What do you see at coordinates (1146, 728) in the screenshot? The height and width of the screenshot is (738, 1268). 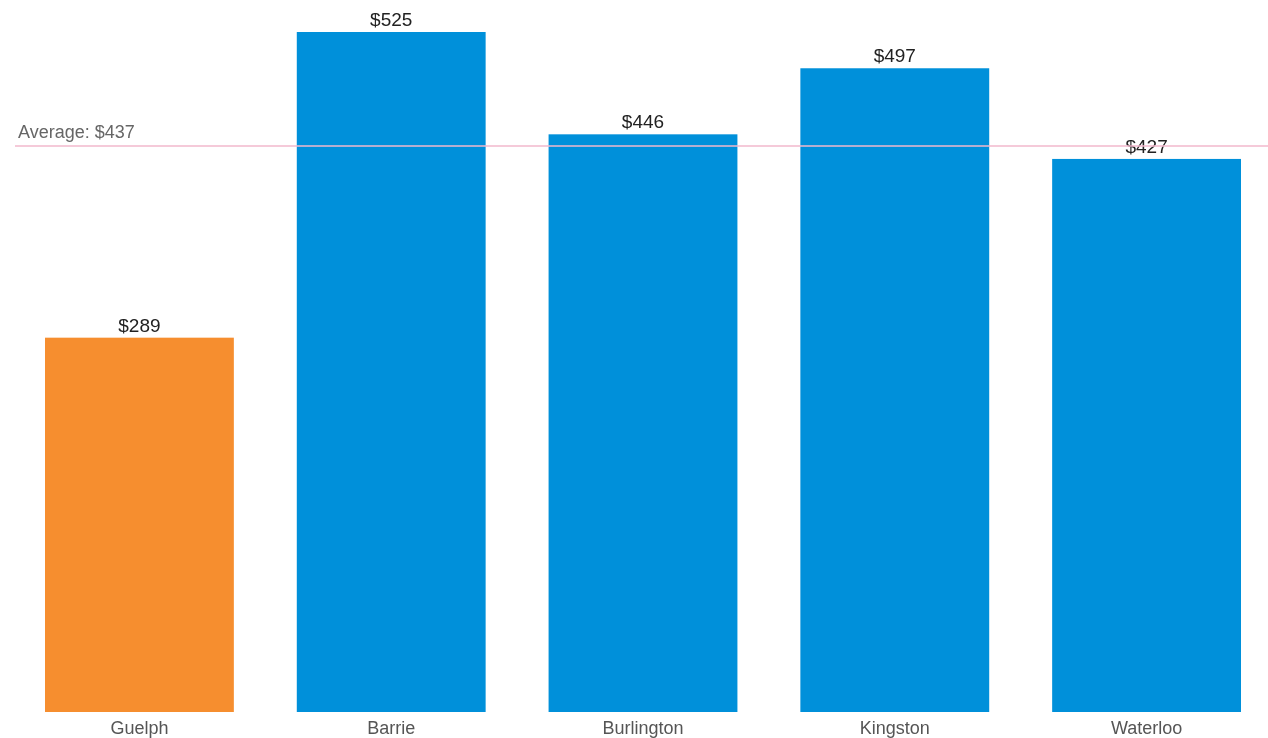 I see `x-tick-label: Waterloo` at bounding box center [1146, 728].